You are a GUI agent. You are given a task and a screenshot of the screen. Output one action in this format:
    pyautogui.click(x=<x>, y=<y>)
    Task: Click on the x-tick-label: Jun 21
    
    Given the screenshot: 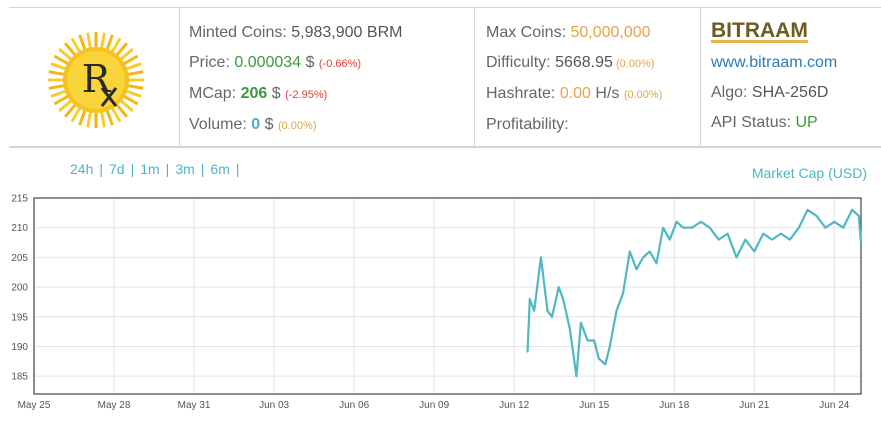 What is the action you would take?
    pyautogui.click(x=754, y=405)
    